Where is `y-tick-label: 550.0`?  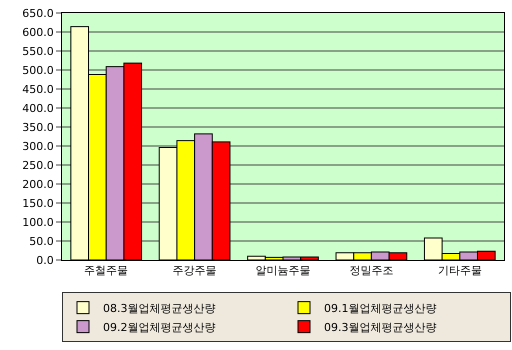
y-tick-label: 550.0 is located at coordinates (38, 51).